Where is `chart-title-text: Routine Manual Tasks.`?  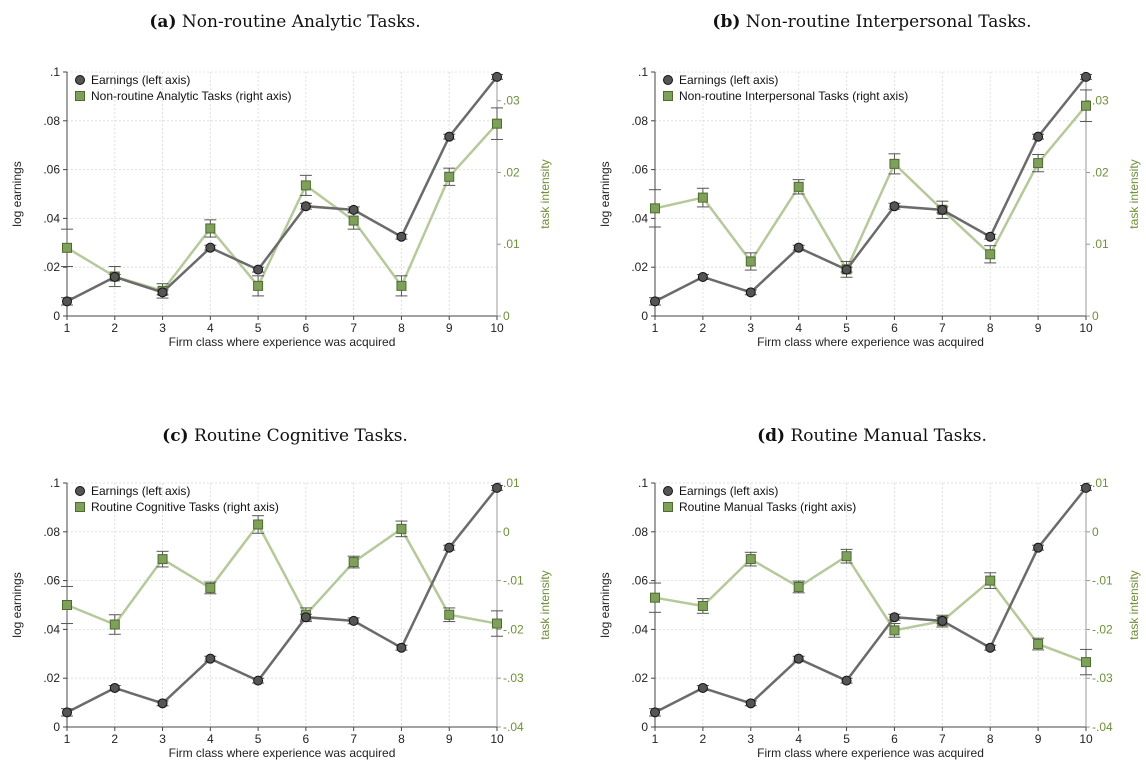 chart-title-text: Routine Manual Tasks. is located at coordinates (886, 436).